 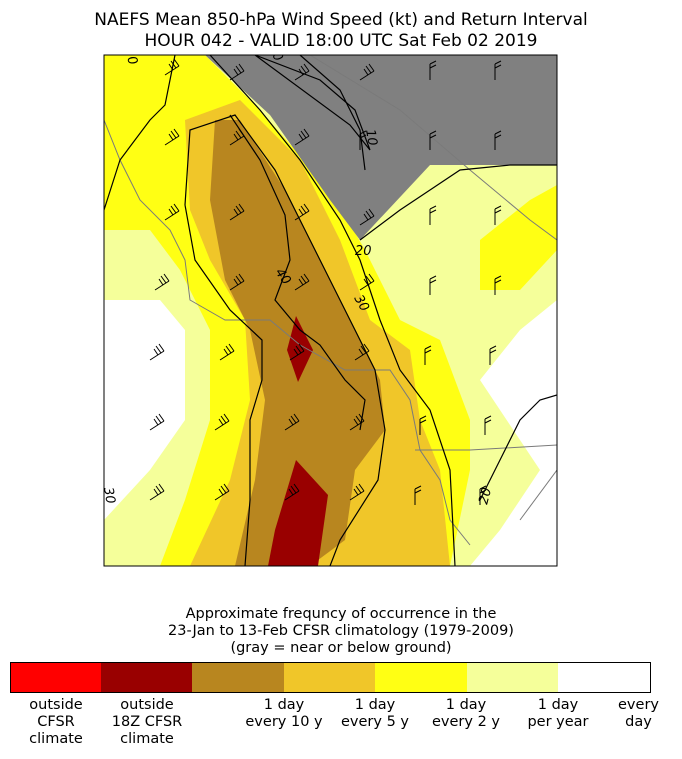 I want to click on contour-label-30-center: 30, so click(x=361, y=304).